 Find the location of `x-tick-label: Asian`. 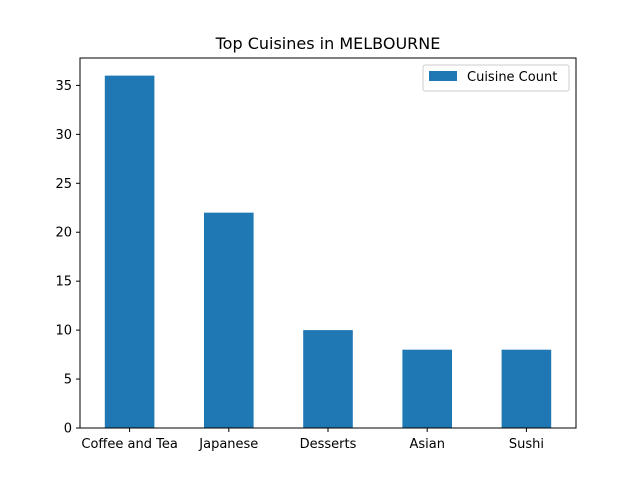

x-tick-label: Asian is located at coordinates (426, 444).